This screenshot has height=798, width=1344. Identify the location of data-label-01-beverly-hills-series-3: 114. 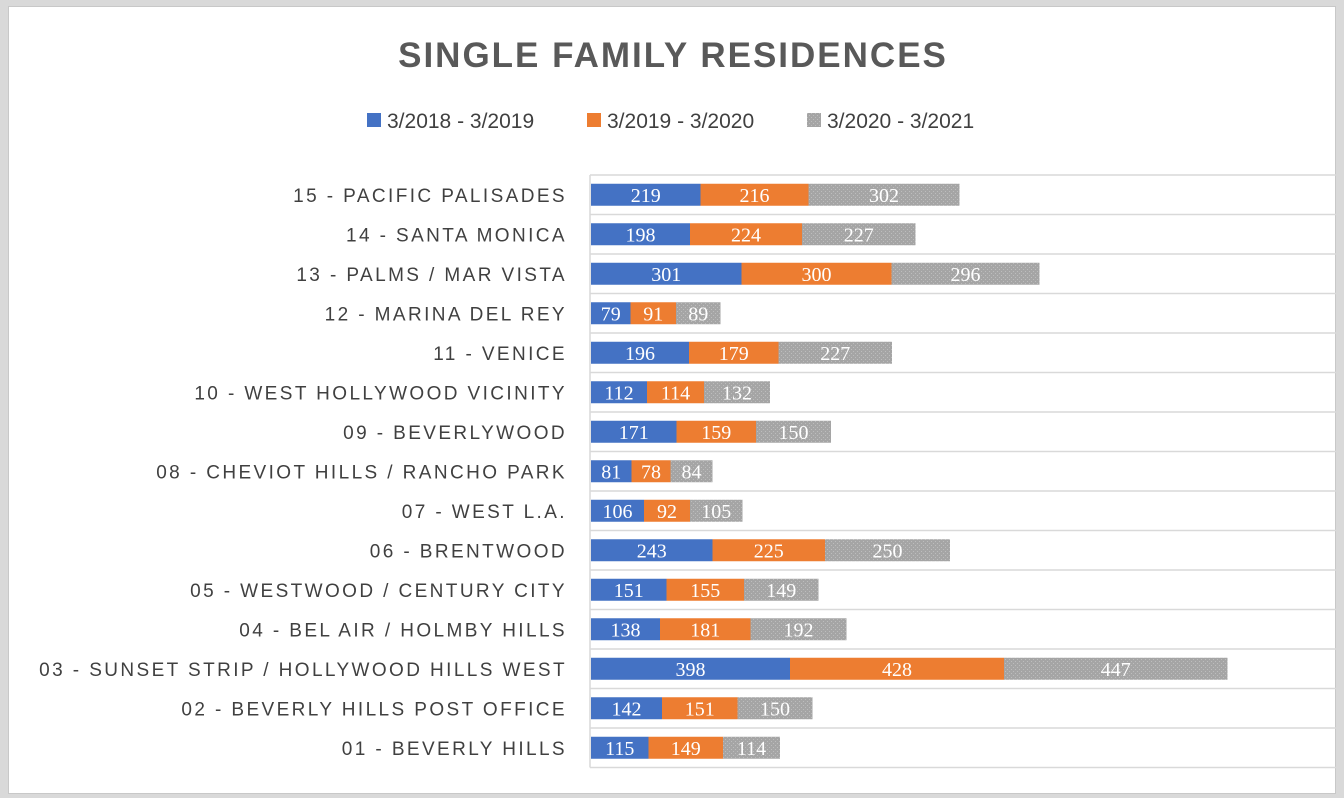
(751, 749).